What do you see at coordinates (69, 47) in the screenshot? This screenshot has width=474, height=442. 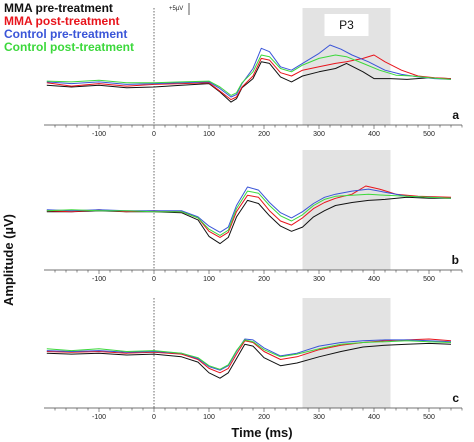 I see `legend-entry-control-post: Control post-treatment` at bounding box center [69, 47].